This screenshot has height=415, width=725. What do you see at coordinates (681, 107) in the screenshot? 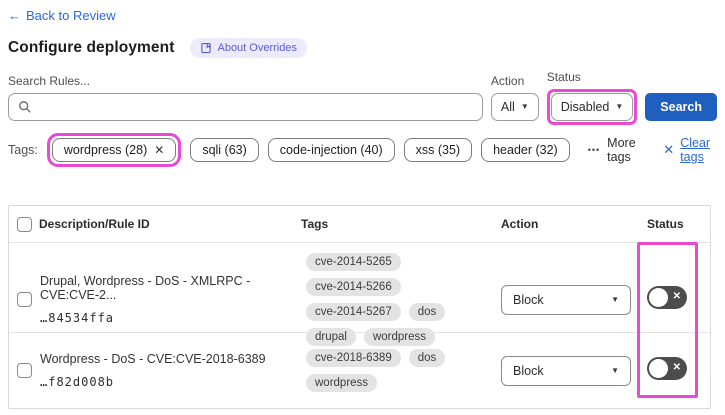
I see `search-button: Search` at bounding box center [681, 107].